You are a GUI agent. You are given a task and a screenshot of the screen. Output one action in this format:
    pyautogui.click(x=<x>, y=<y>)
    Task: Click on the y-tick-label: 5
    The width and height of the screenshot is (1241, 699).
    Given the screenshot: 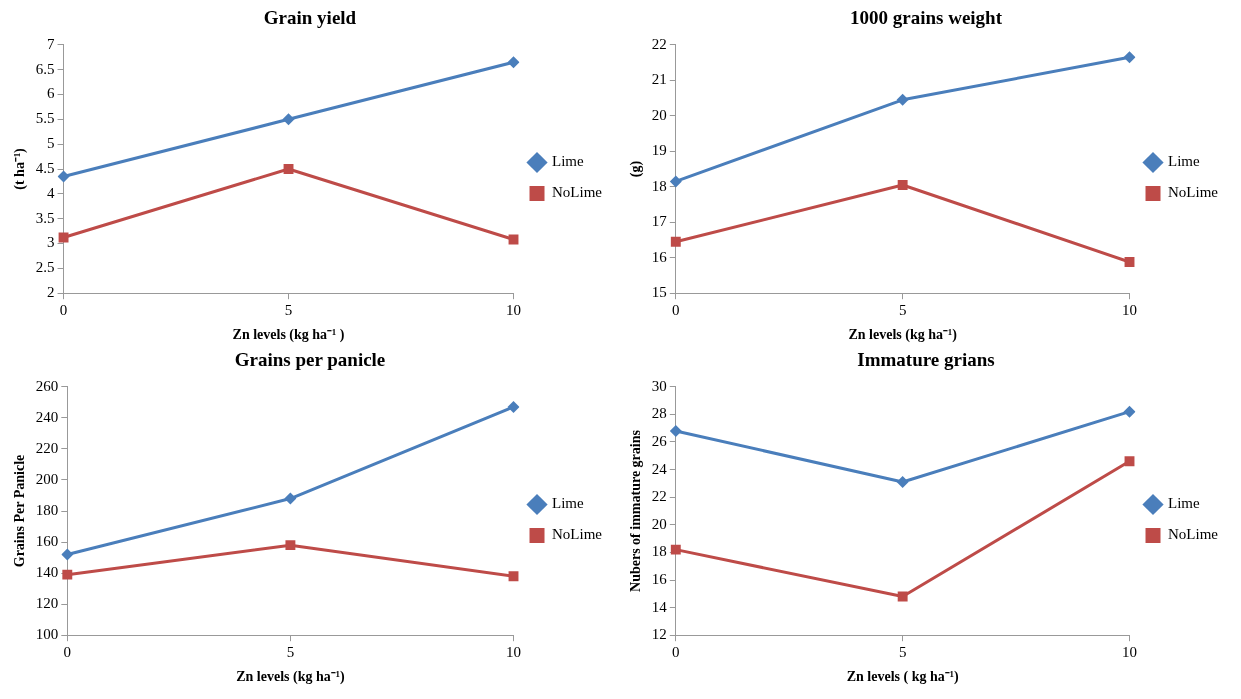 What is the action you would take?
    pyautogui.click(x=51, y=143)
    